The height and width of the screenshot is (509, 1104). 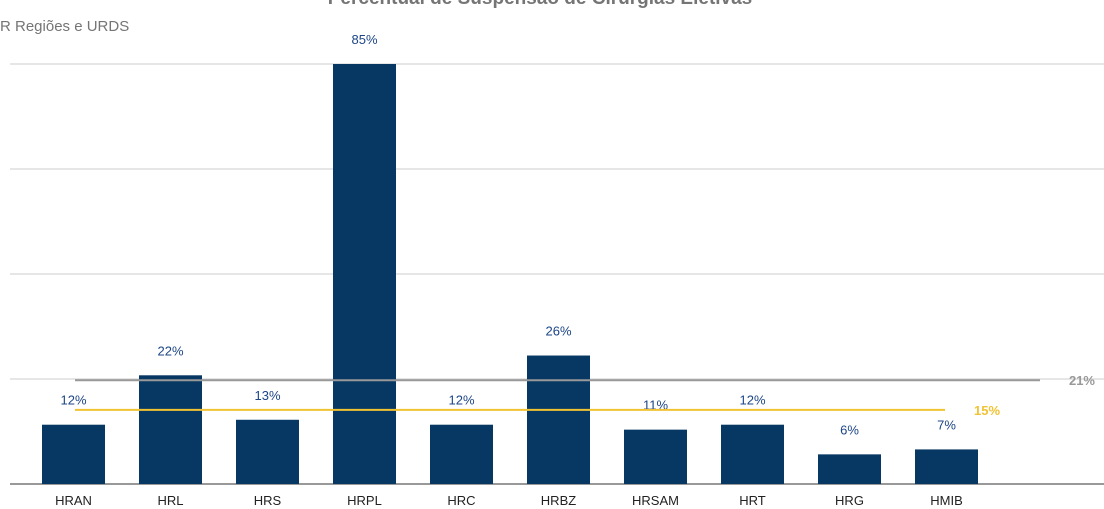 I want to click on x-tick-label: HRG, so click(x=849, y=500).